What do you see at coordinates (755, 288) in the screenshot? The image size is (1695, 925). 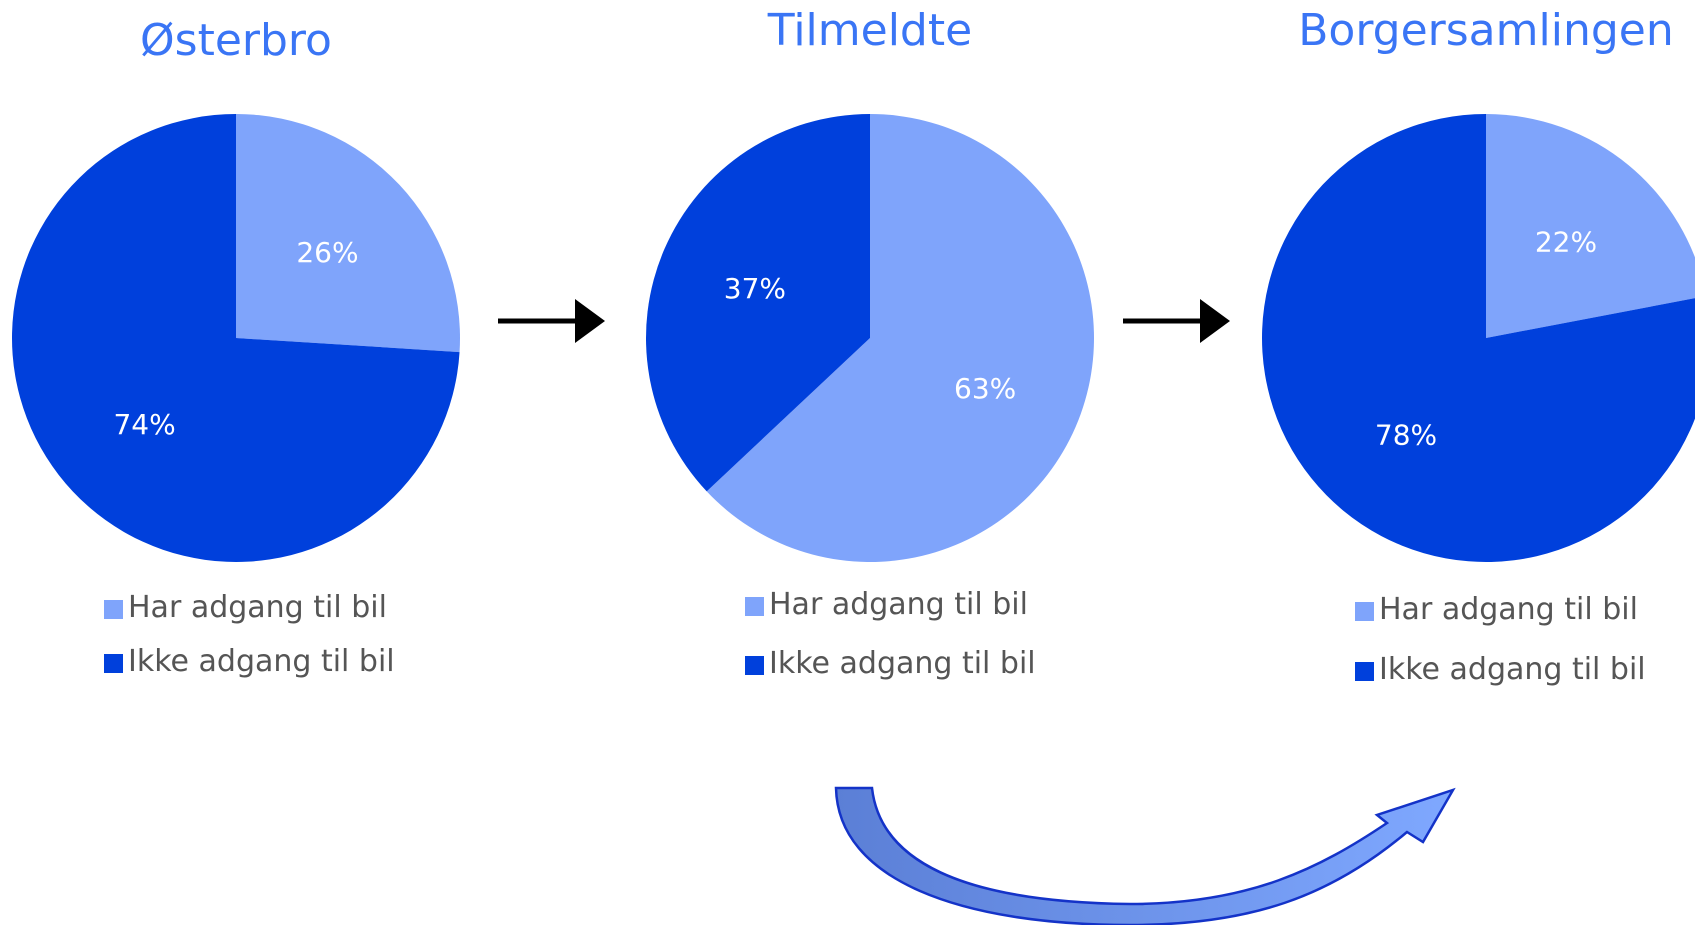 I see `slice-data-label: 37%` at bounding box center [755, 288].